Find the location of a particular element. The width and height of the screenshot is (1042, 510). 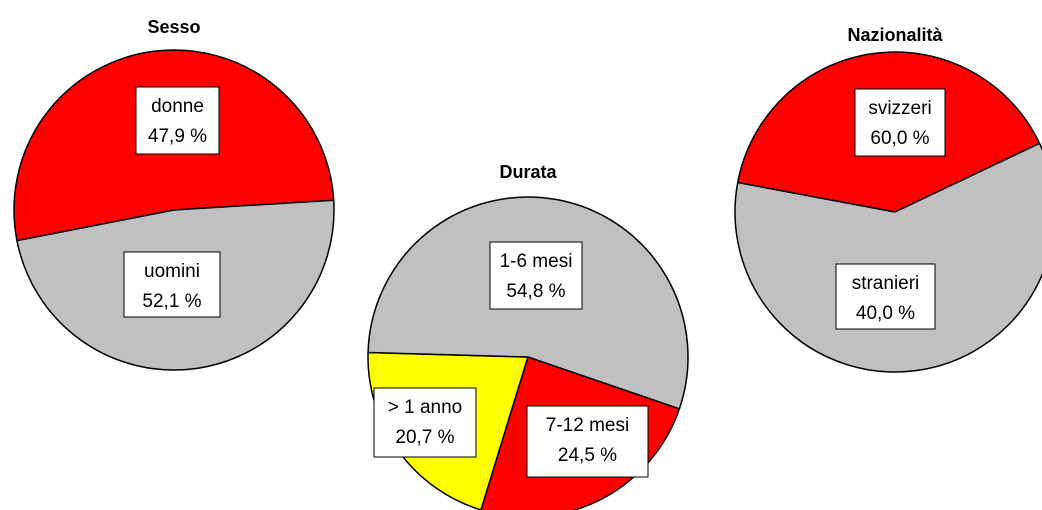

slice-label-value: 20,7 % is located at coordinates (424, 437).